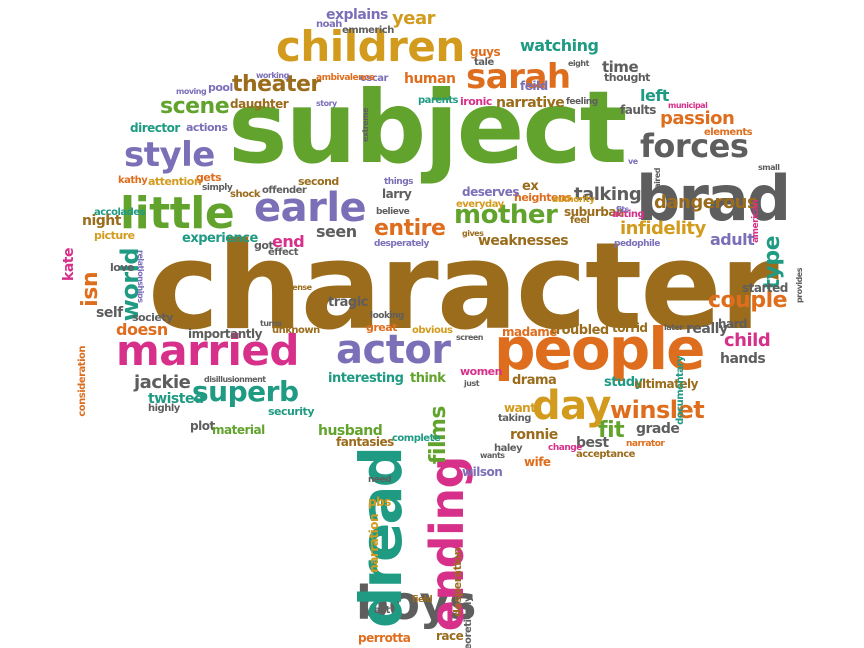 The image size is (864, 648). What do you see at coordinates (732, 239) in the screenshot?
I see `word-adult: adult` at bounding box center [732, 239].